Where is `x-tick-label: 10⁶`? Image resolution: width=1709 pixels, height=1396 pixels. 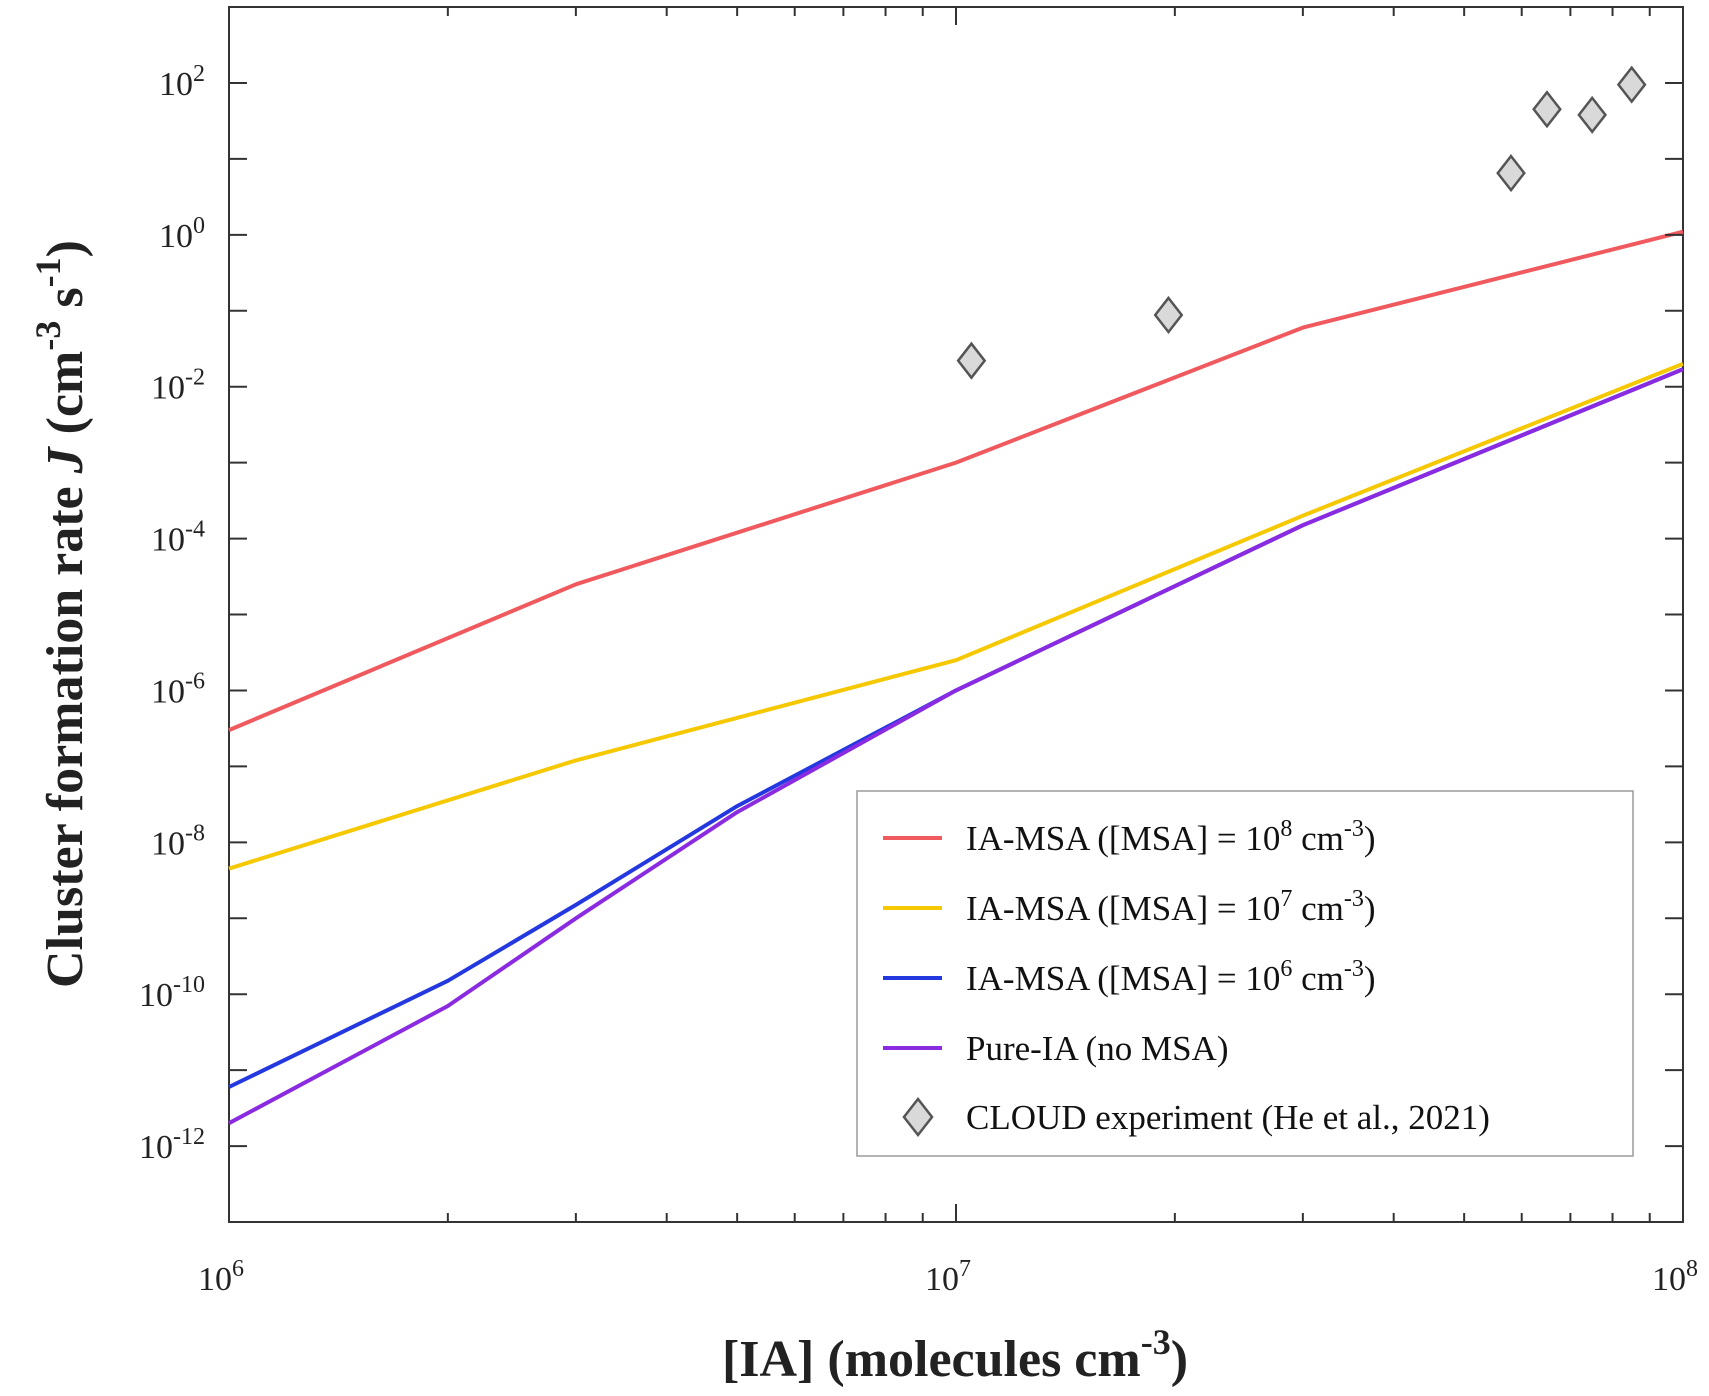 x-tick-label: 10⁶ is located at coordinates (221, 1277).